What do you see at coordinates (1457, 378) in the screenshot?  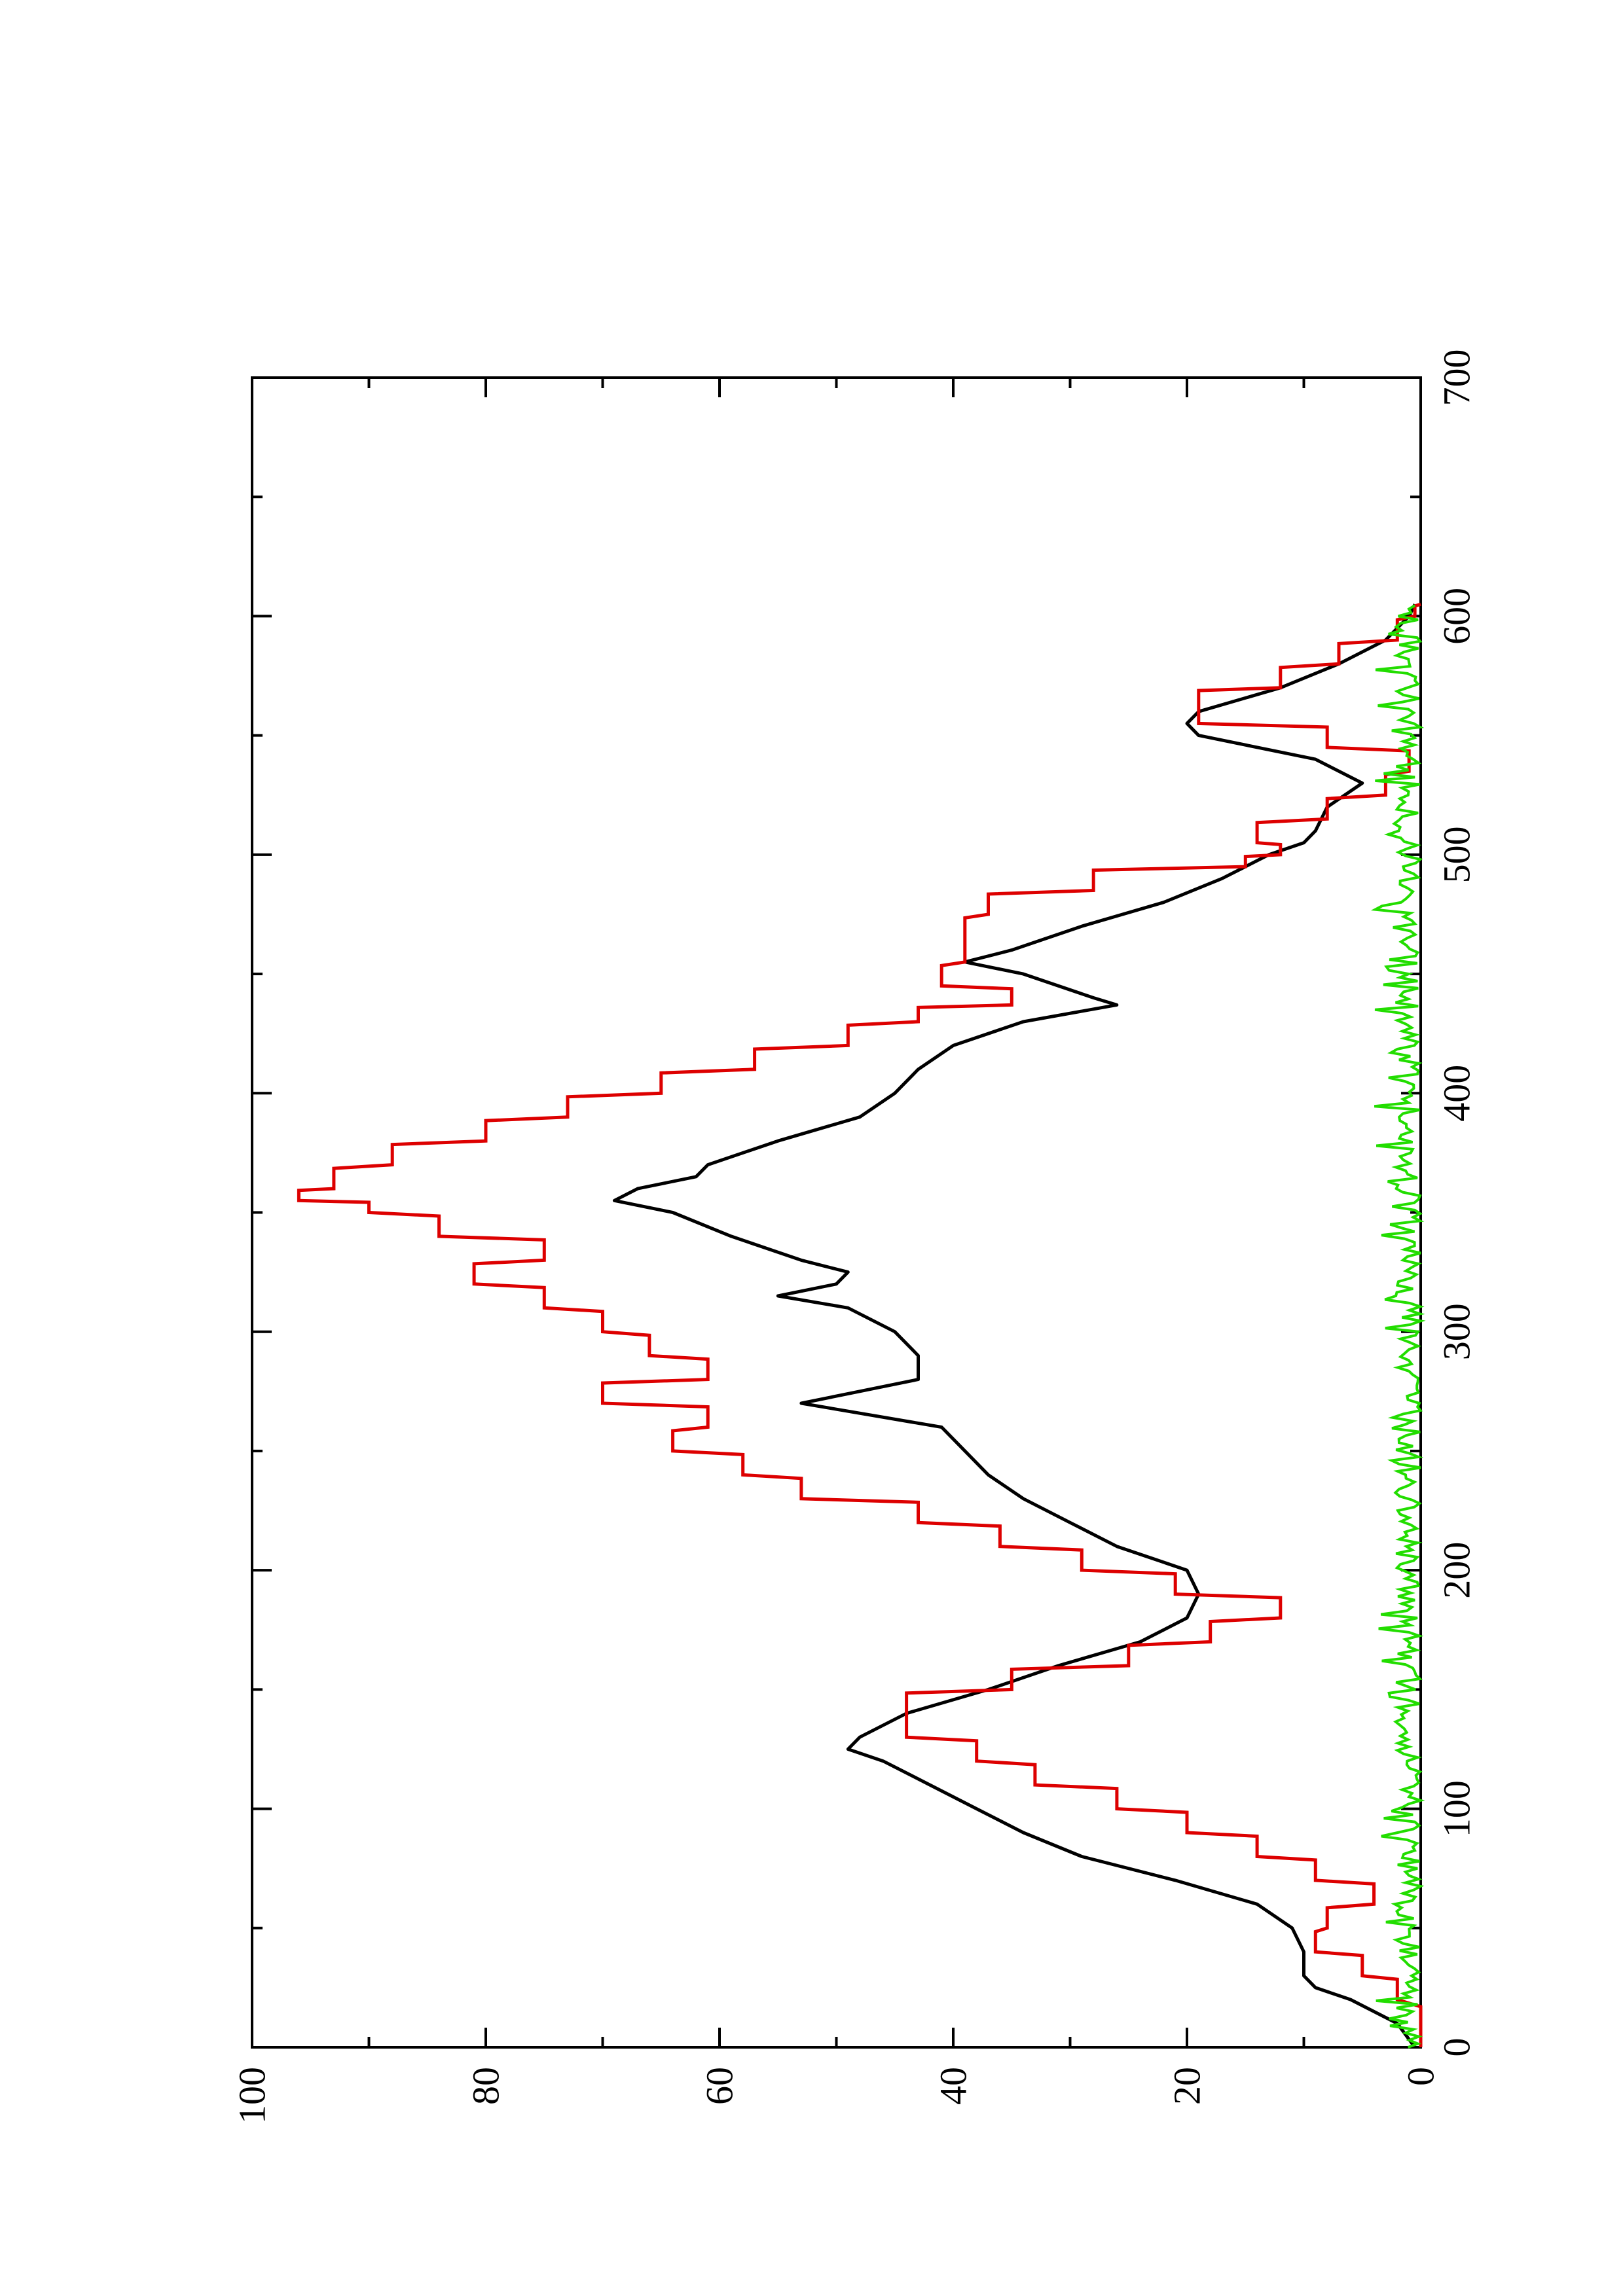 I see `x-tick-label: 700` at bounding box center [1457, 378].